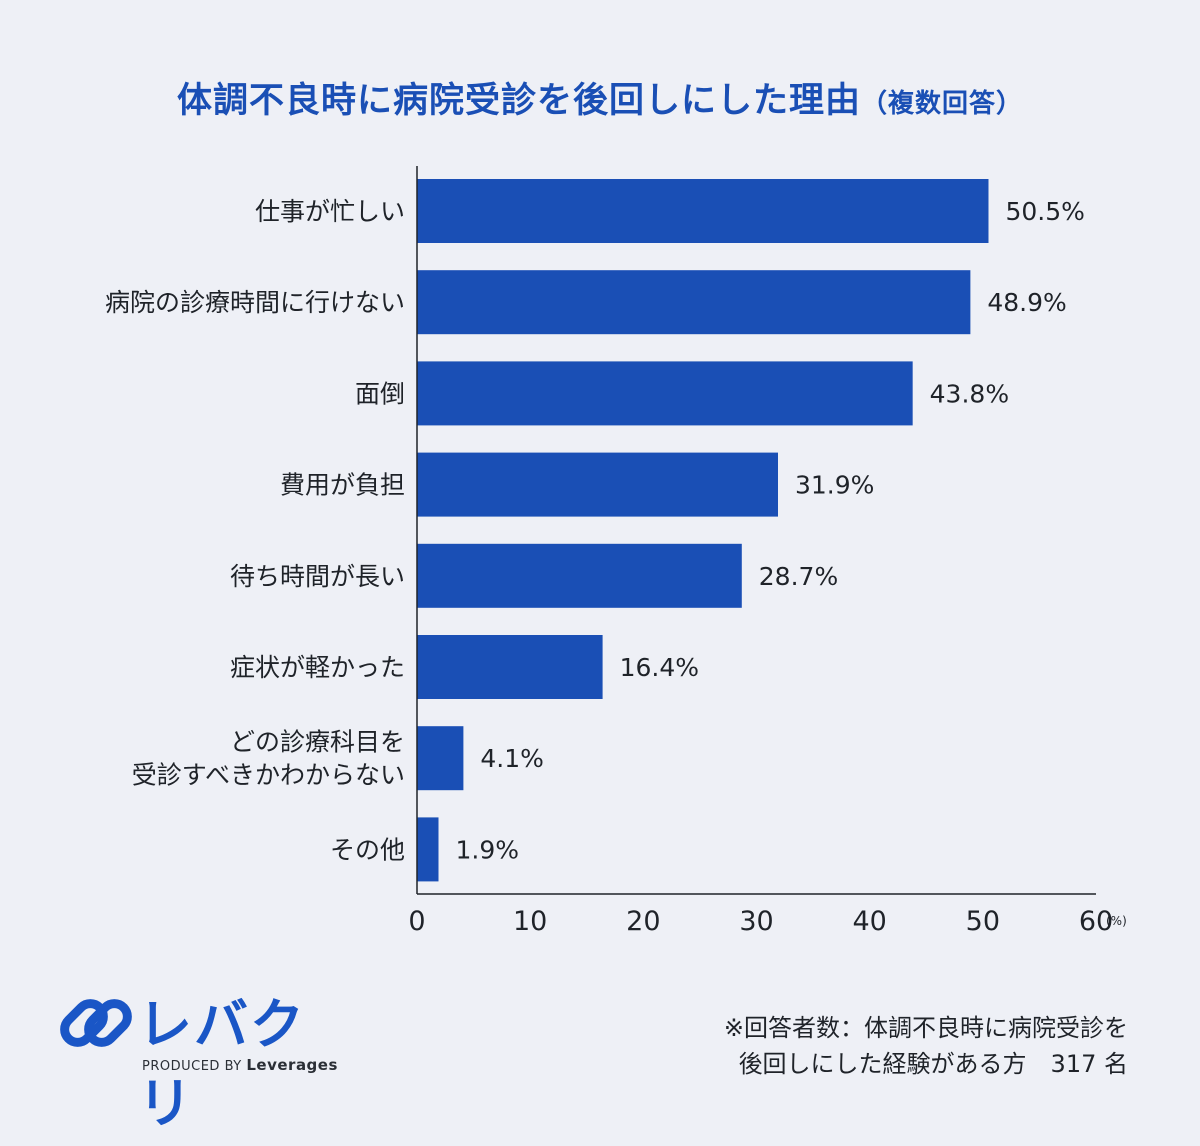 This screenshot has width=1200, height=1146. I want to click on value-label: 31.9%, so click(834, 485).